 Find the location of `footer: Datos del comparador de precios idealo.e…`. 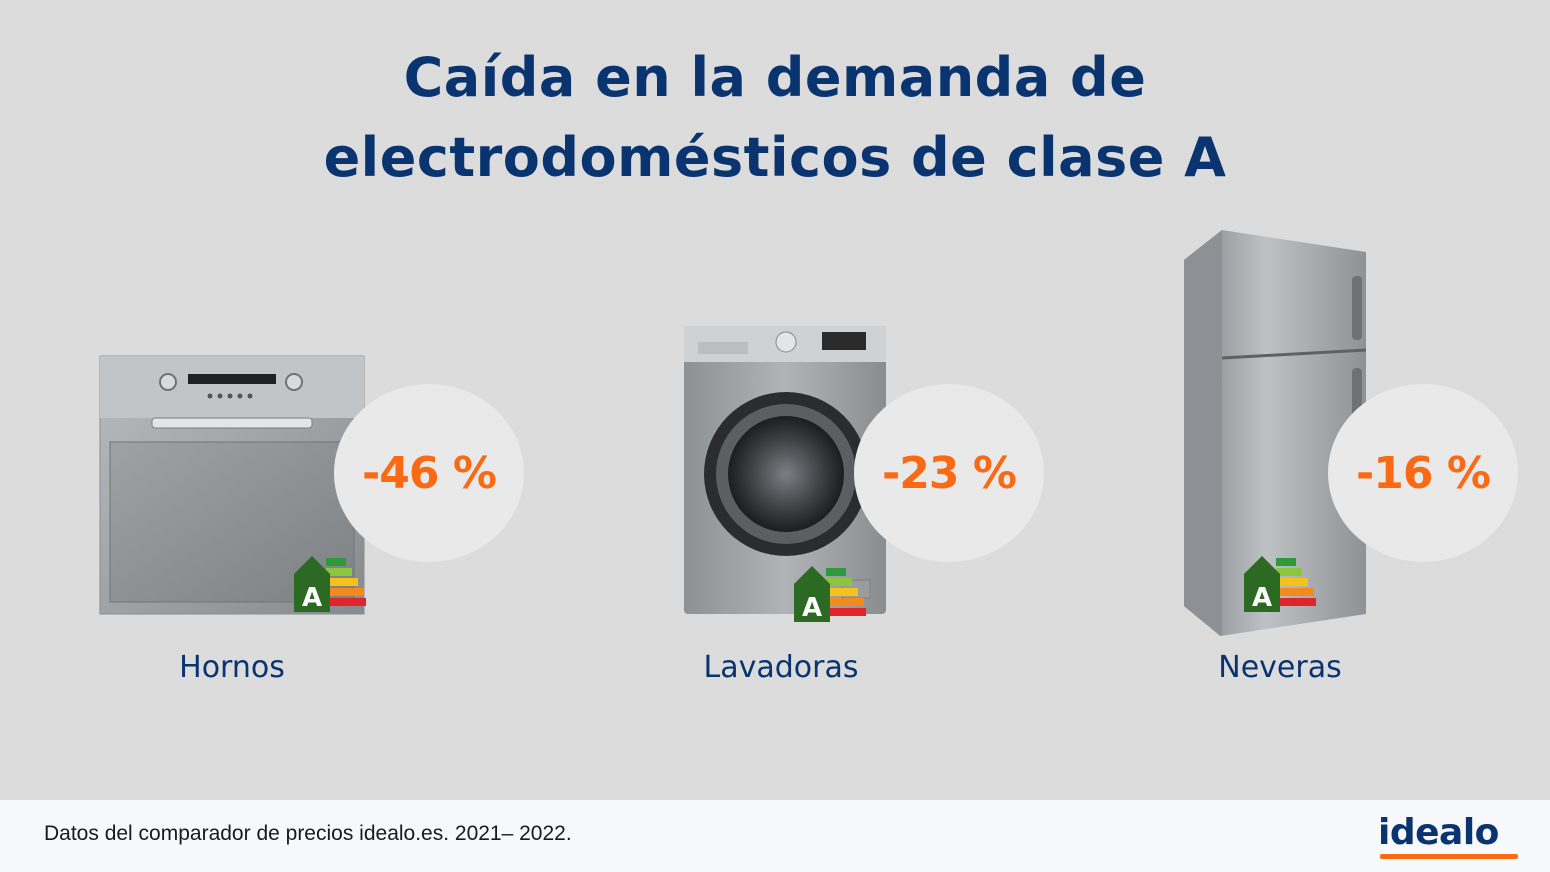

footer: Datos del comparador de precios idealo.e… is located at coordinates (775, 836).